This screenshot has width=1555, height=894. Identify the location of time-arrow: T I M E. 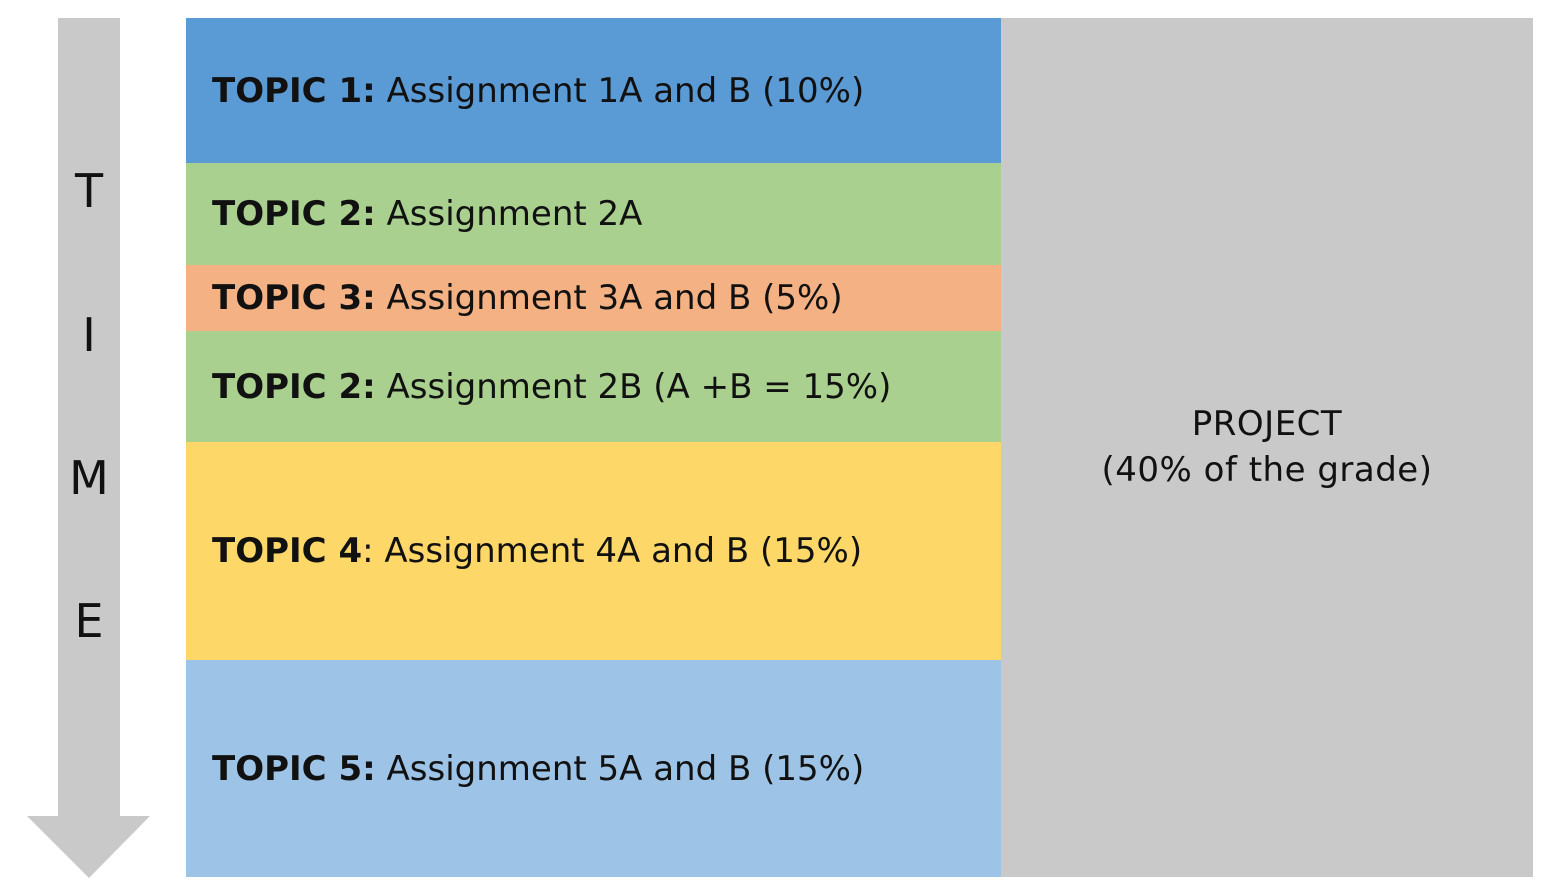
(90, 447).